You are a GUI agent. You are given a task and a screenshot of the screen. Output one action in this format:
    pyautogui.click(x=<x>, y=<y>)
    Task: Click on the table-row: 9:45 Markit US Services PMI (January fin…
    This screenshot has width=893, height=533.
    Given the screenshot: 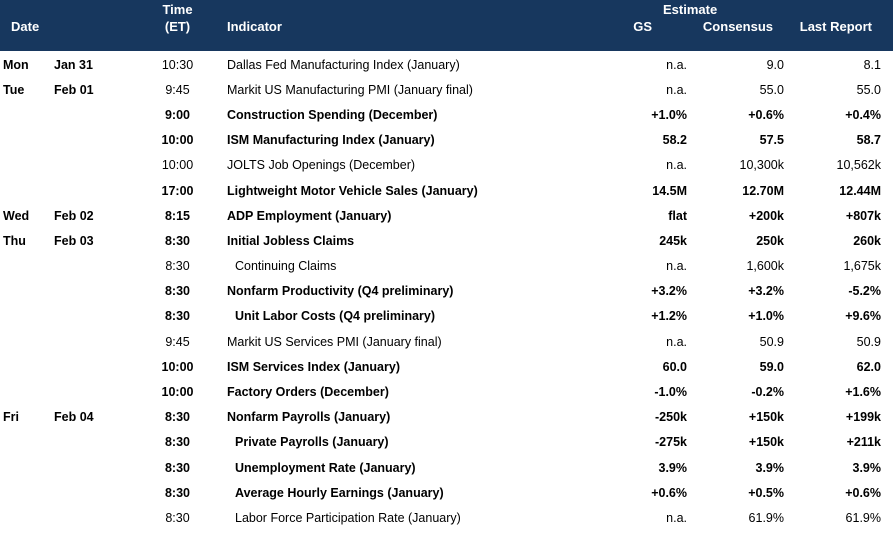 What is the action you would take?
    pyautogui.click(x=446, y=341)
    